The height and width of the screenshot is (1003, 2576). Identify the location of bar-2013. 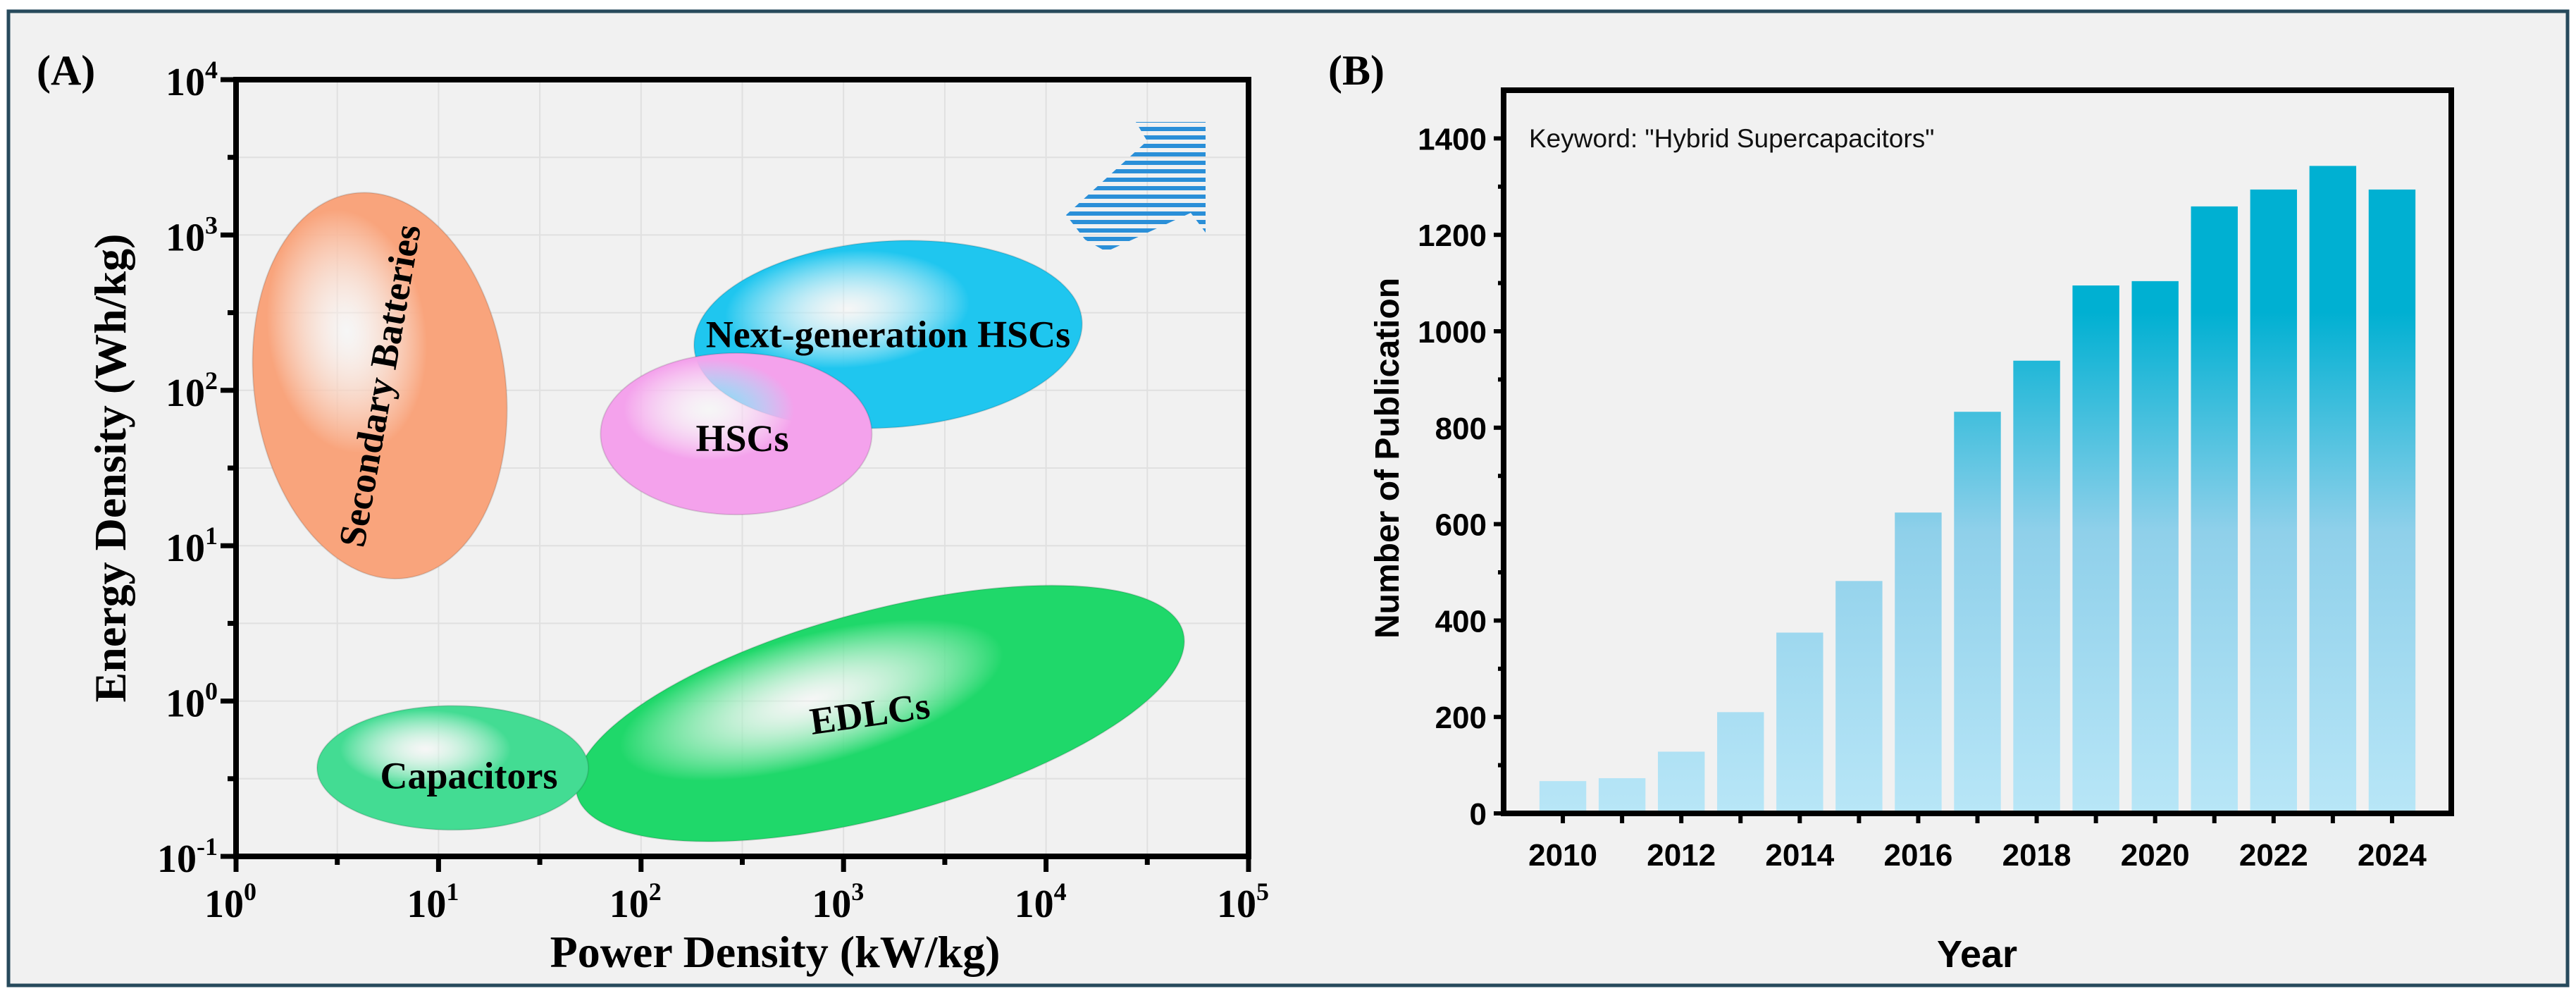
(1740, 762).